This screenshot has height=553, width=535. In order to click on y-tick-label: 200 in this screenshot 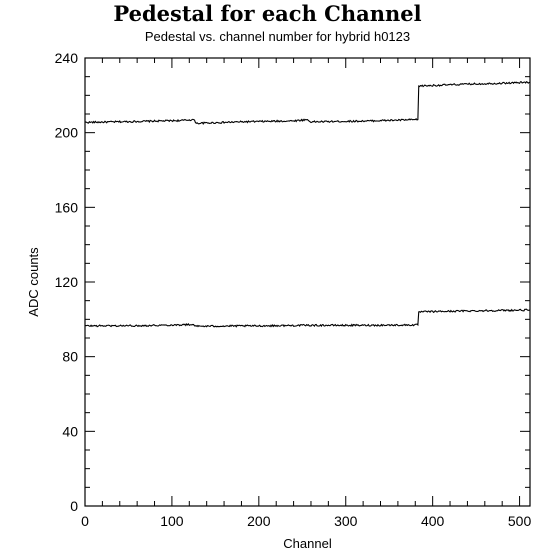, I will do `click(67, 133)`.